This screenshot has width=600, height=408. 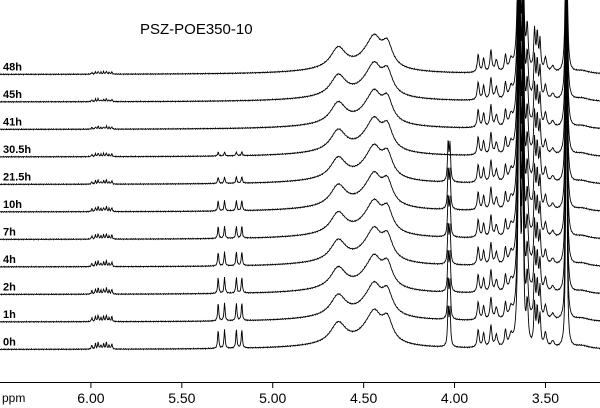 What do you see at coordinates (9, 288) in the screenshot?
I see `series-label: 2h` at bounding box center [9, 288].